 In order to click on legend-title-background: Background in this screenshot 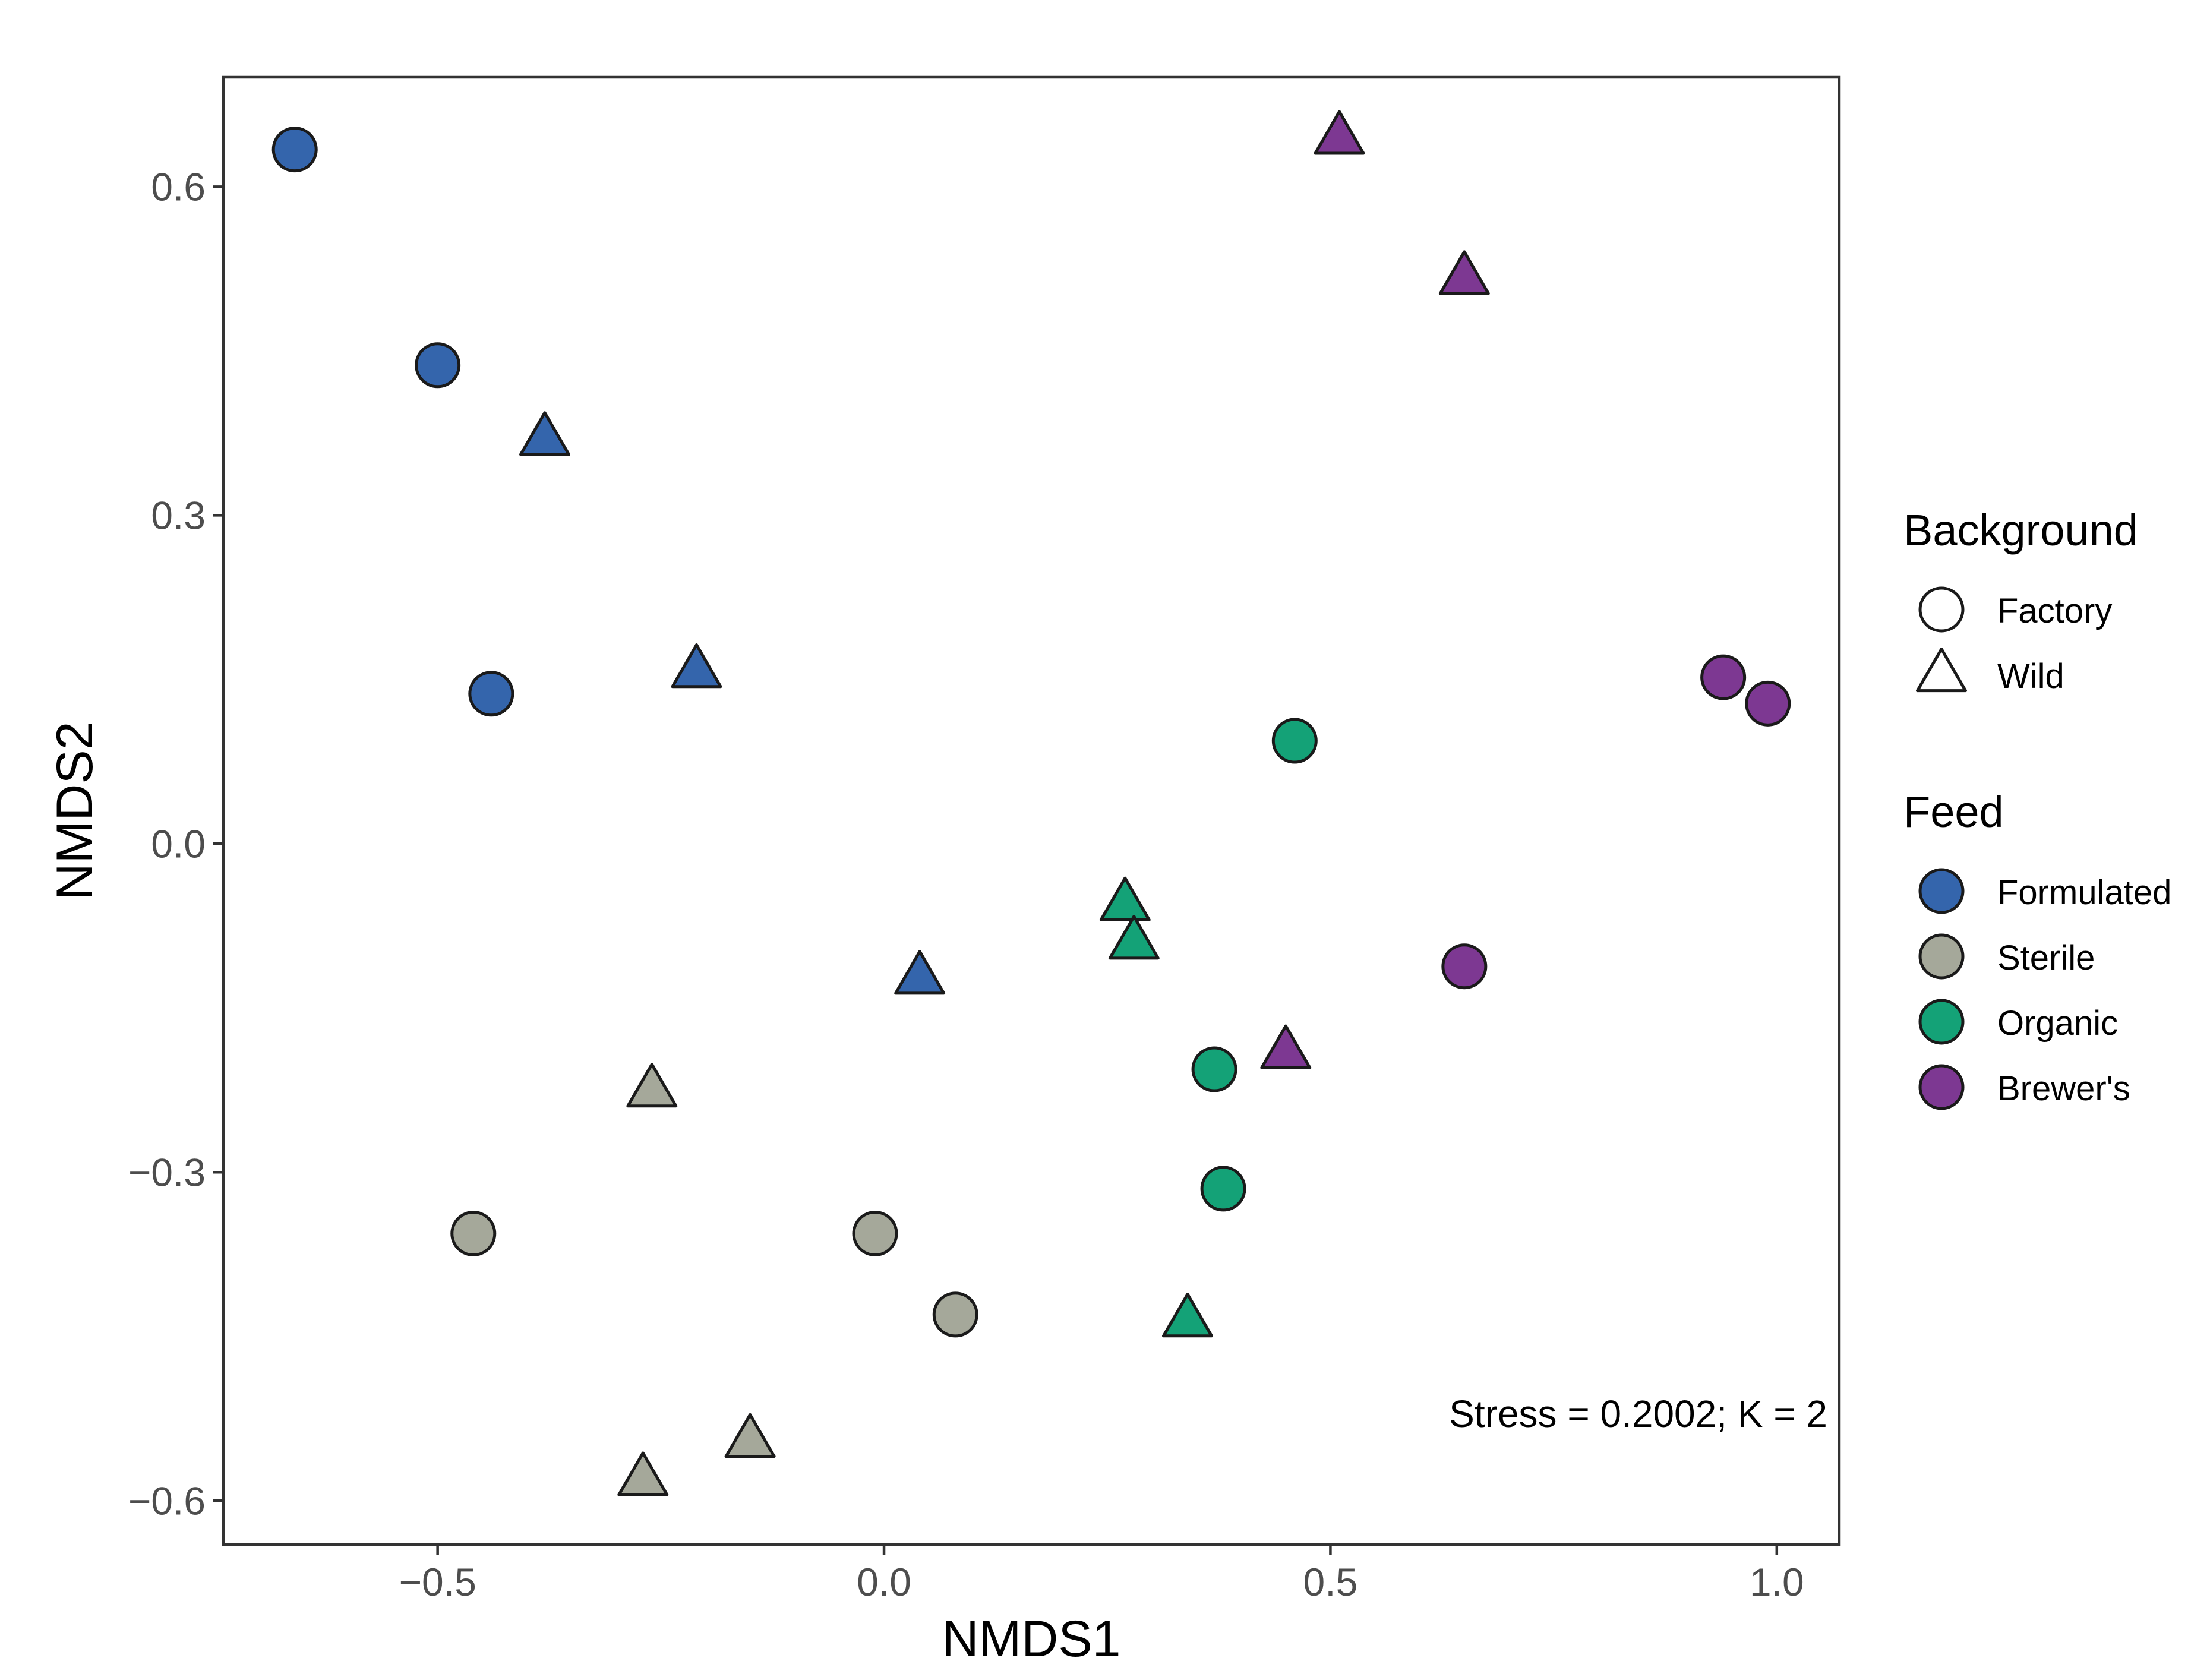, I will do `click(2020, 530)`.